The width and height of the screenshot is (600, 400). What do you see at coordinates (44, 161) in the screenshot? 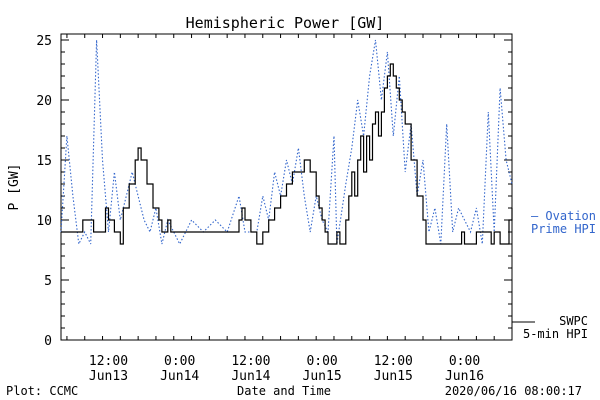
I see `y-tick-label: 15` at bounding box center [44, 161].